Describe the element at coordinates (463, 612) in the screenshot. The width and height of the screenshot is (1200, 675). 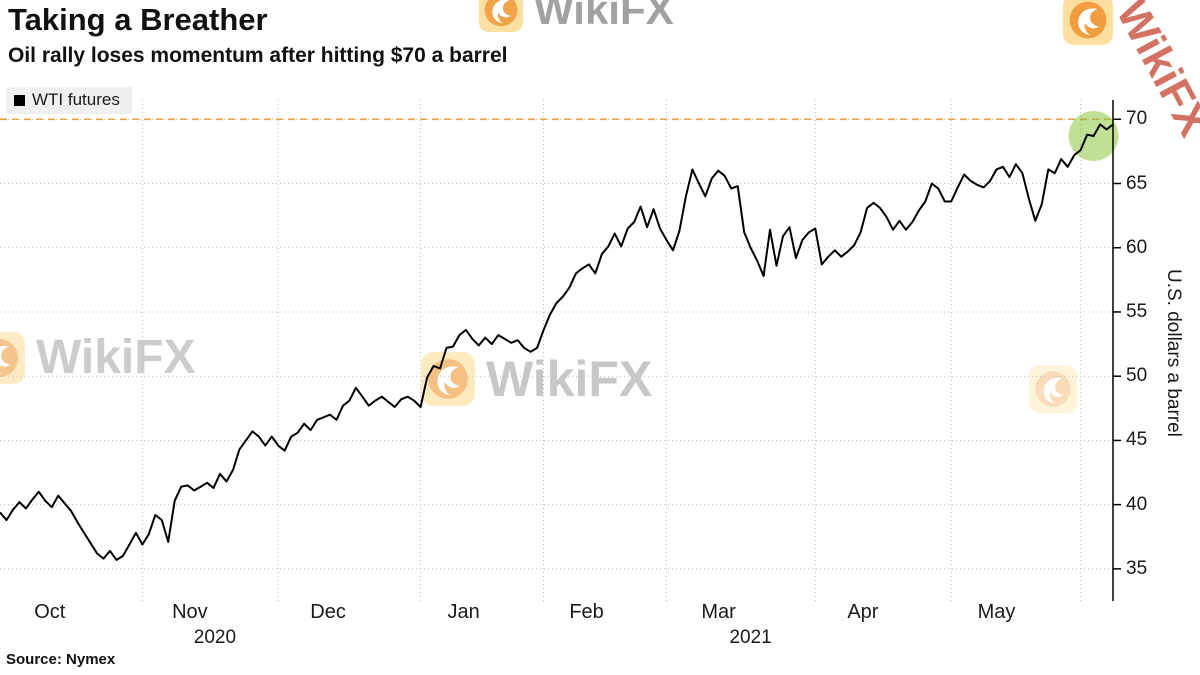
I see `x-tick-label: Jan` at that location.